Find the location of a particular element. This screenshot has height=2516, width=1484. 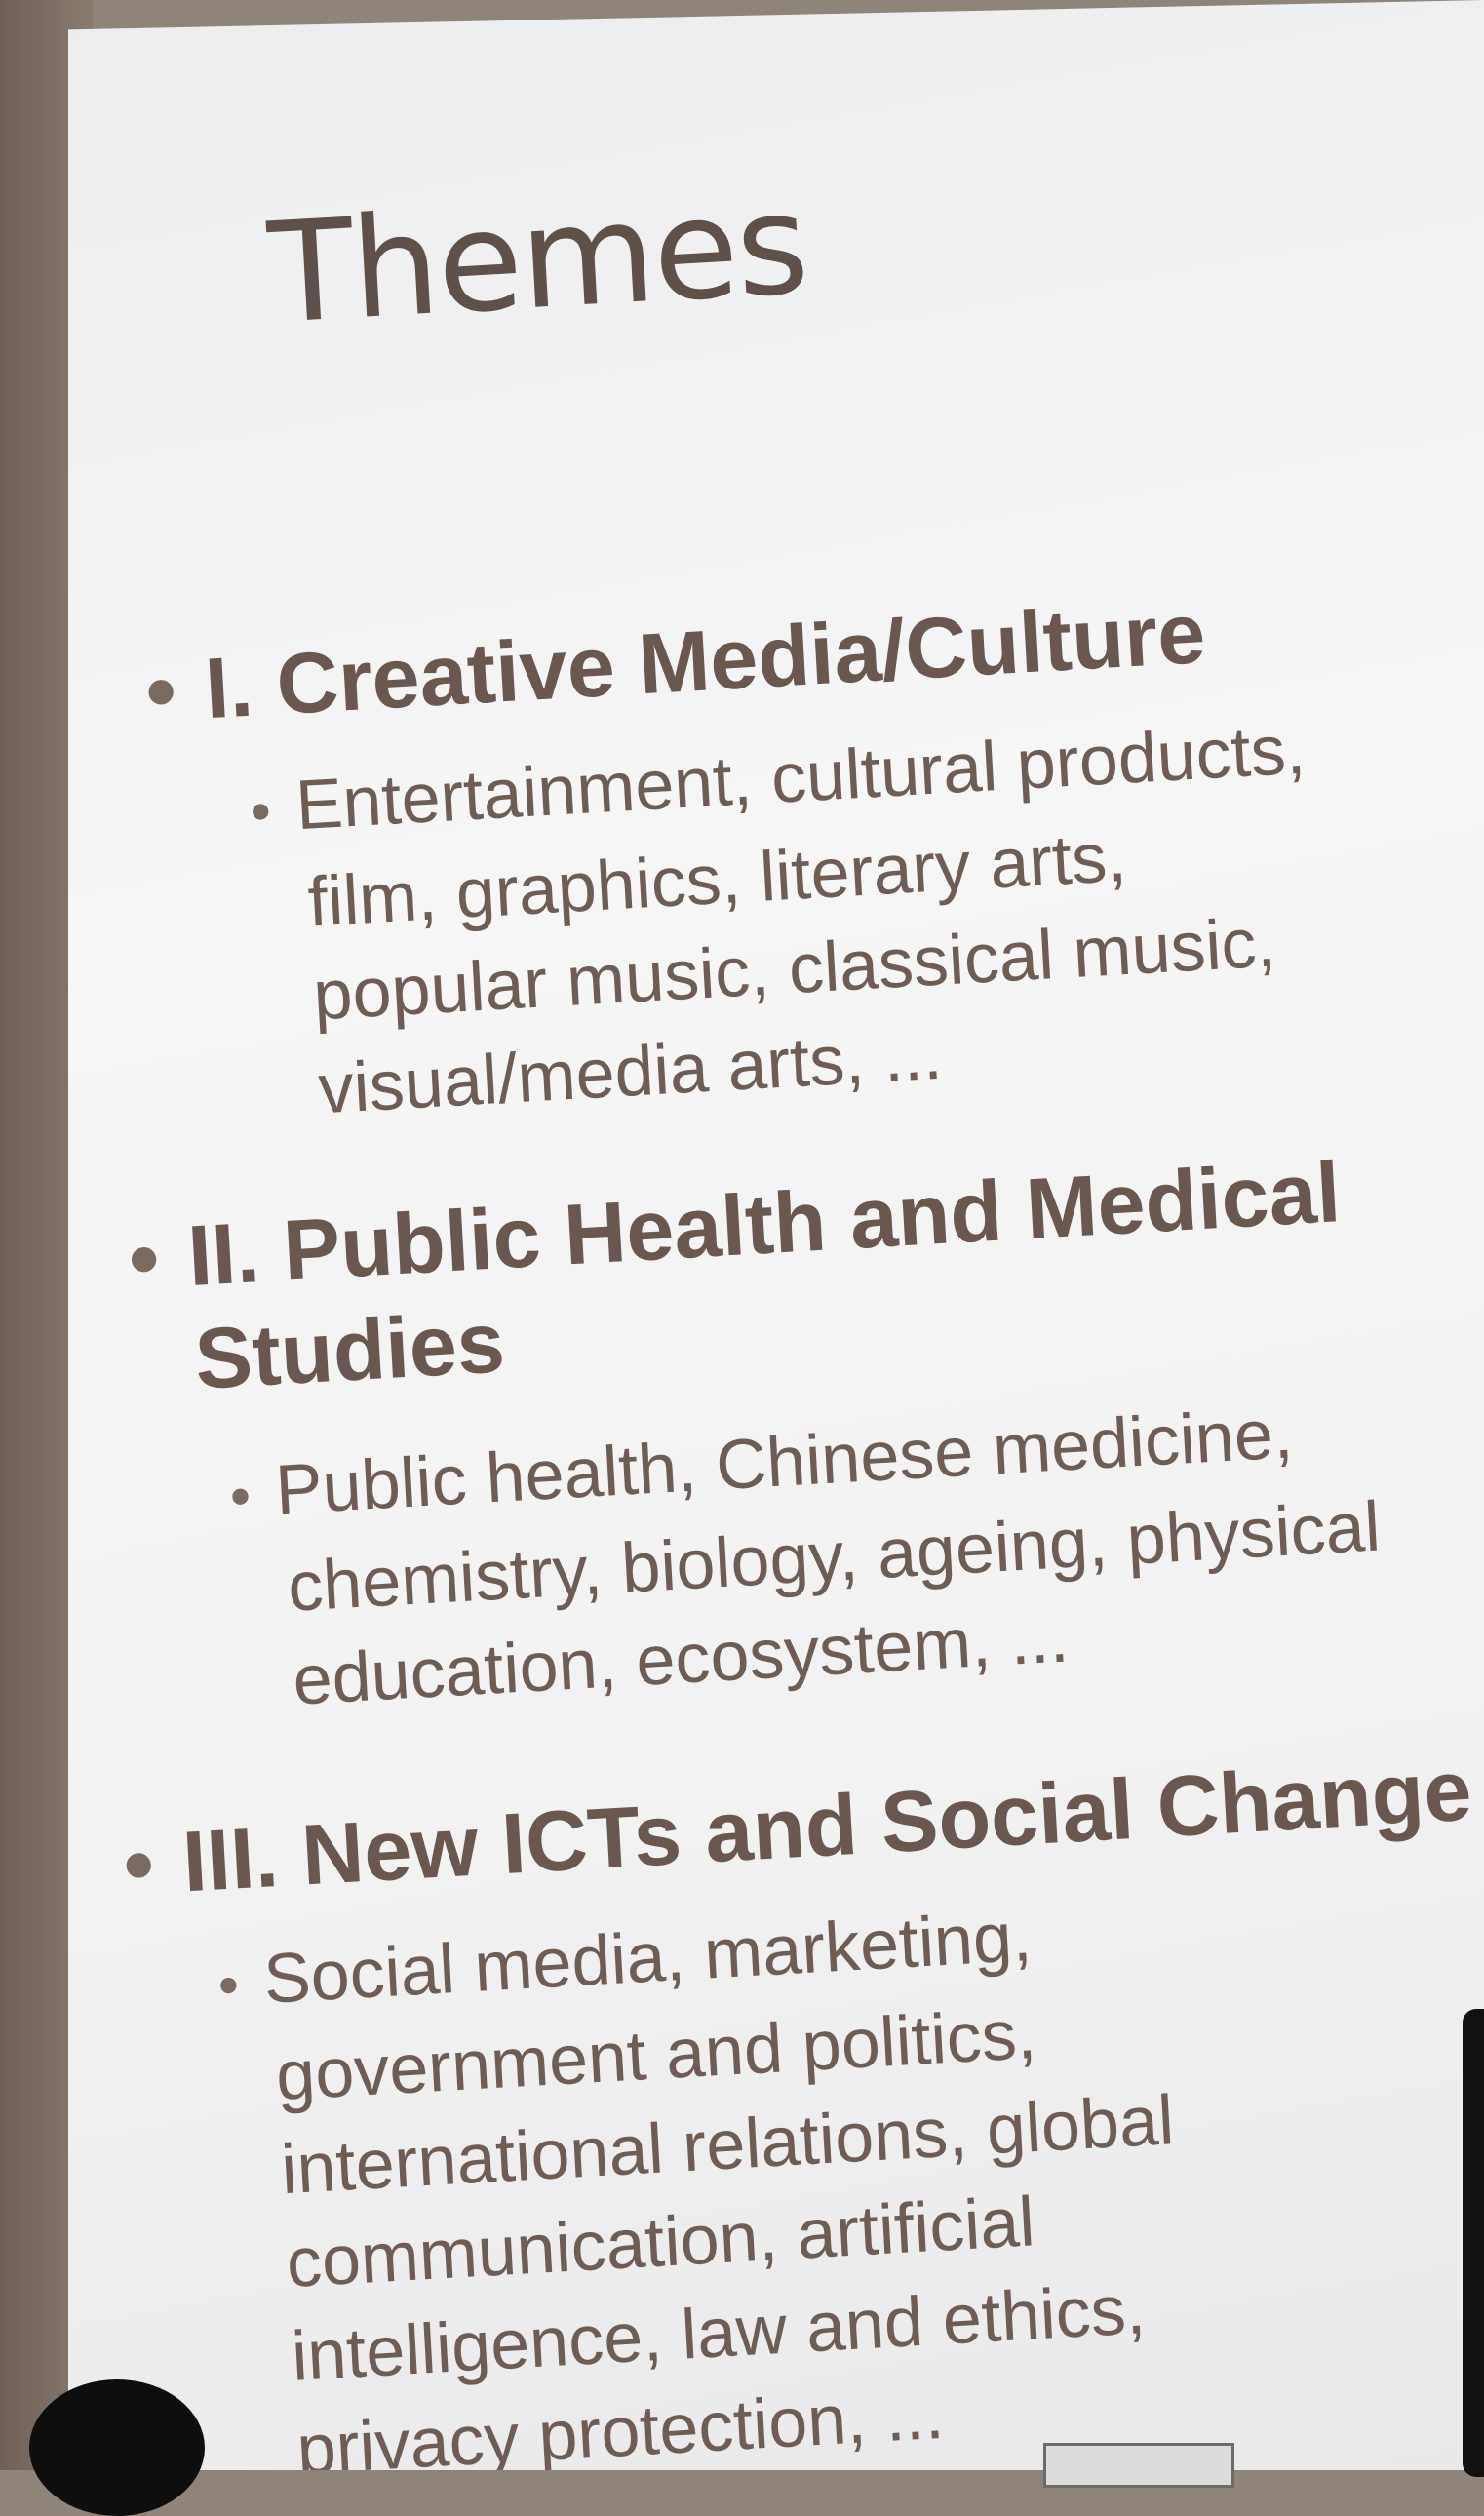

foreground-object is located at coordinates (1473, 2243).